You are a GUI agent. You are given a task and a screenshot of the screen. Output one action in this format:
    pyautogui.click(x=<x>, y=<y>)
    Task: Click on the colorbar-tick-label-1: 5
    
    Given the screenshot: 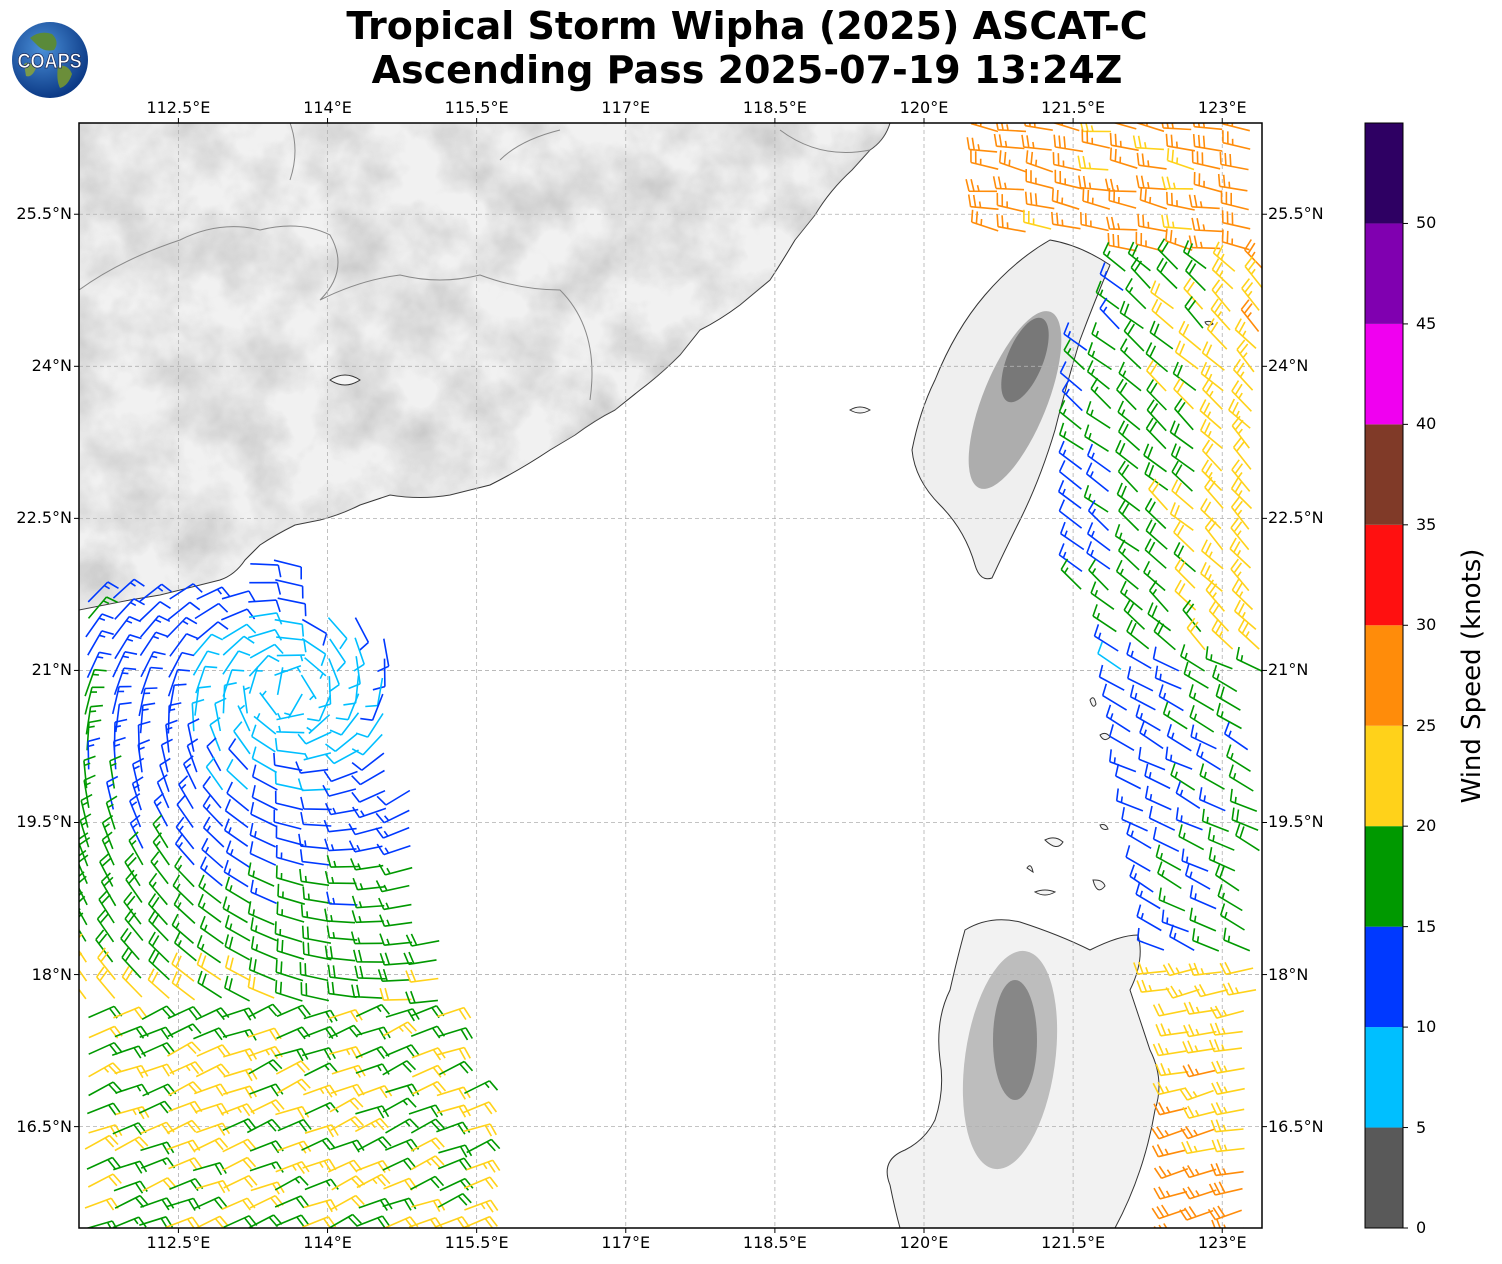 What is the action you would take?
    pyautogui.click(x=1421, y=1127)
    